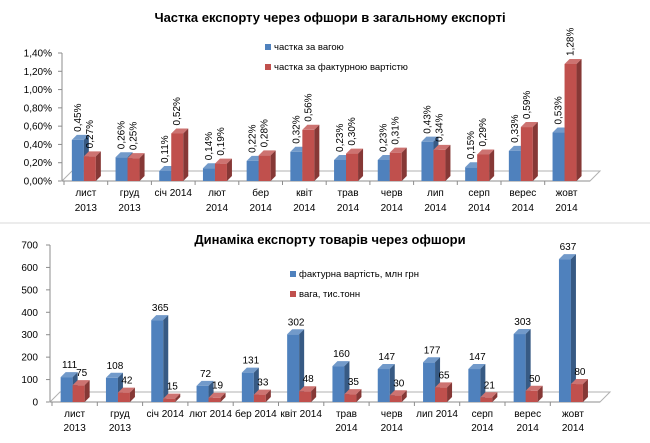 This screenshot has width=650, height=443. What do you see at coordinates (38, 108) in the screenshot?
I see `chart-1-y-tick-label: 0,80%` at bounding box center [38, 108].